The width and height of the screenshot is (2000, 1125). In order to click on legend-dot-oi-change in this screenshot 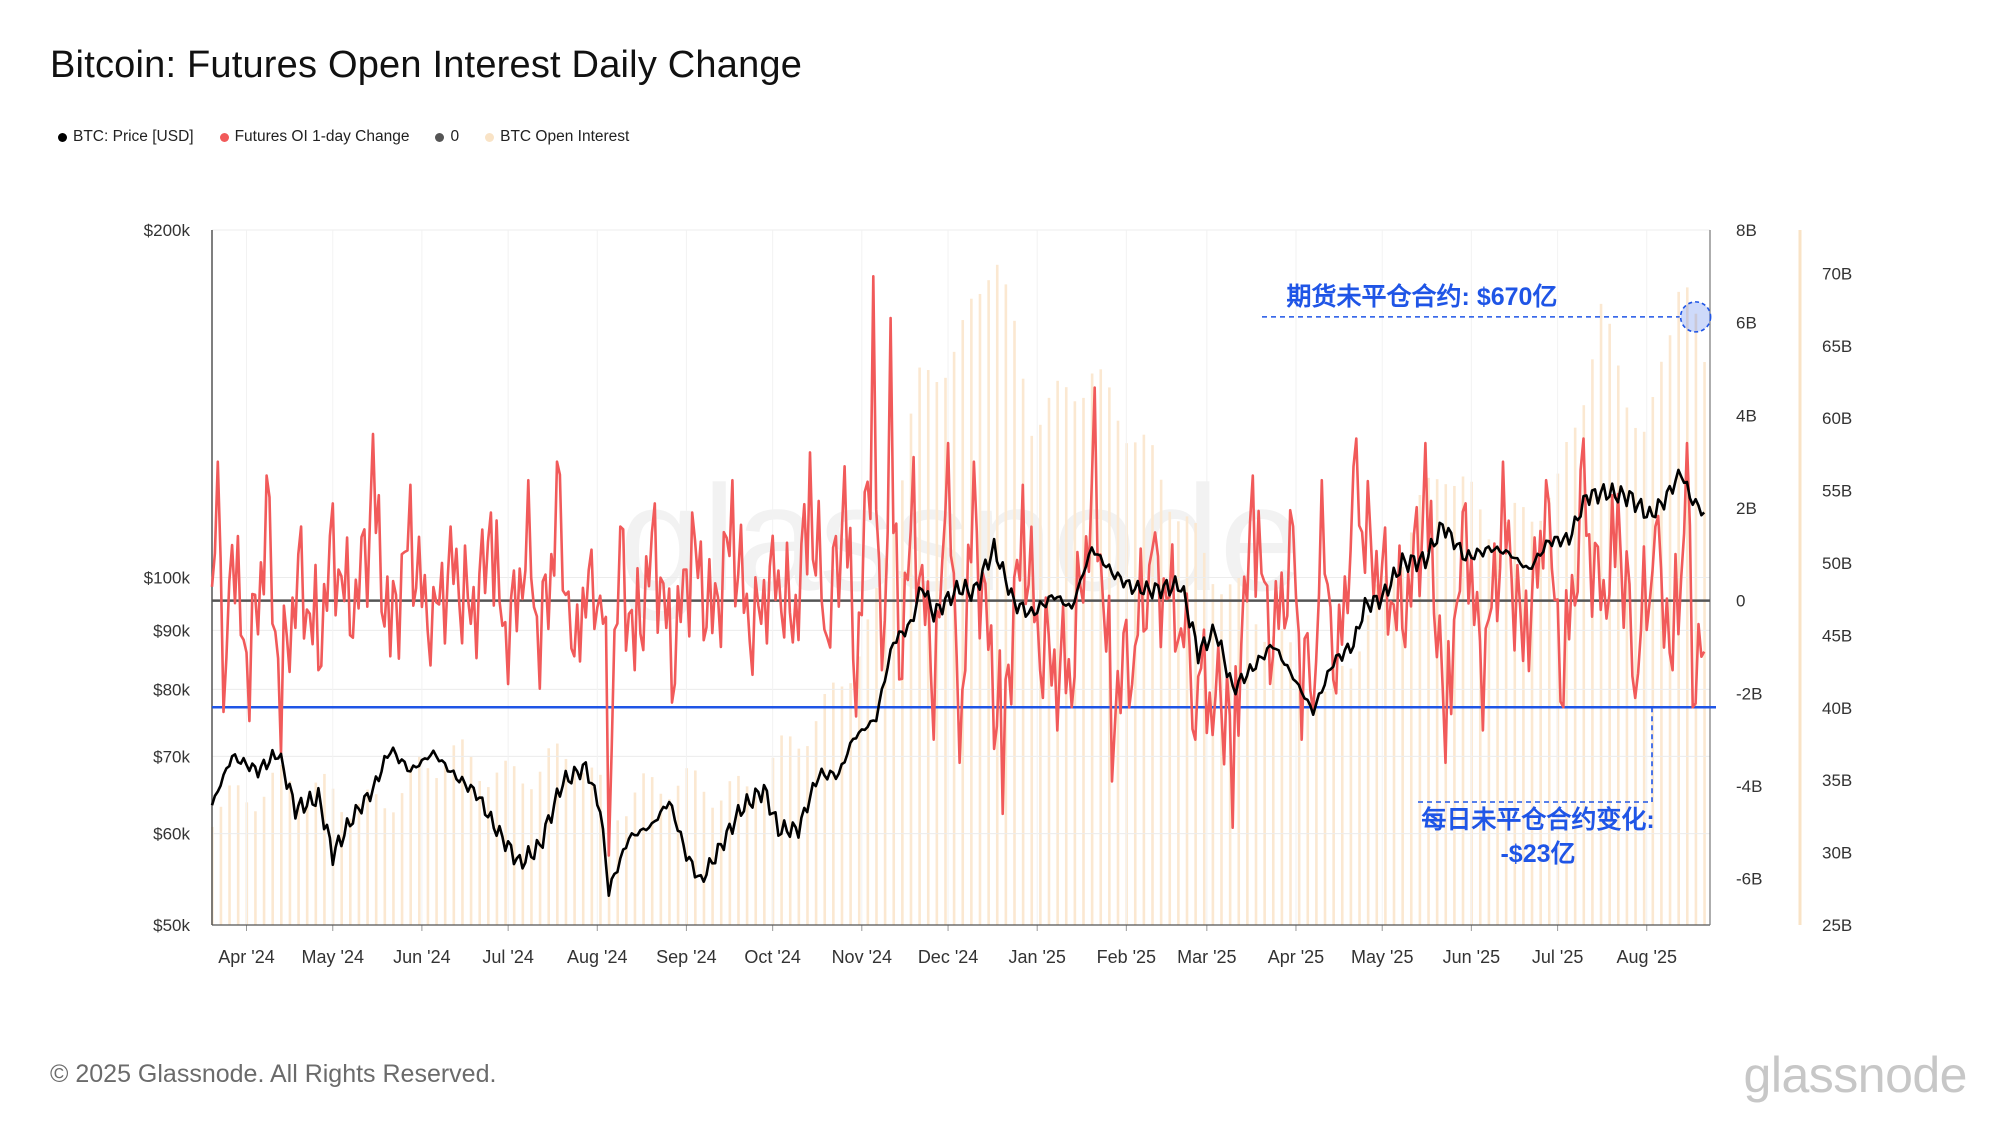, I will do `click(224, 137)`.